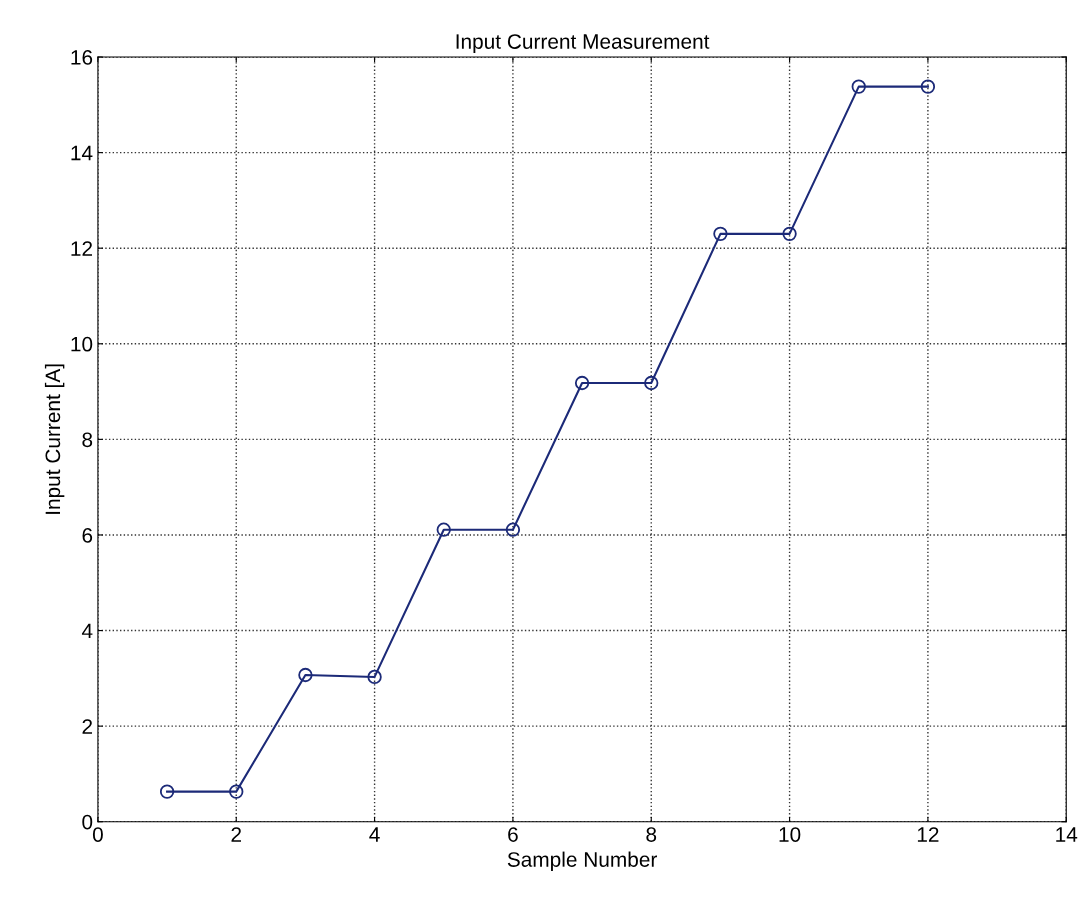 This screenshot has width=1088, height=905. Describe the element at coordinates (374, 834) in the screenshot. I see `x-tick-label: 4` at that location.